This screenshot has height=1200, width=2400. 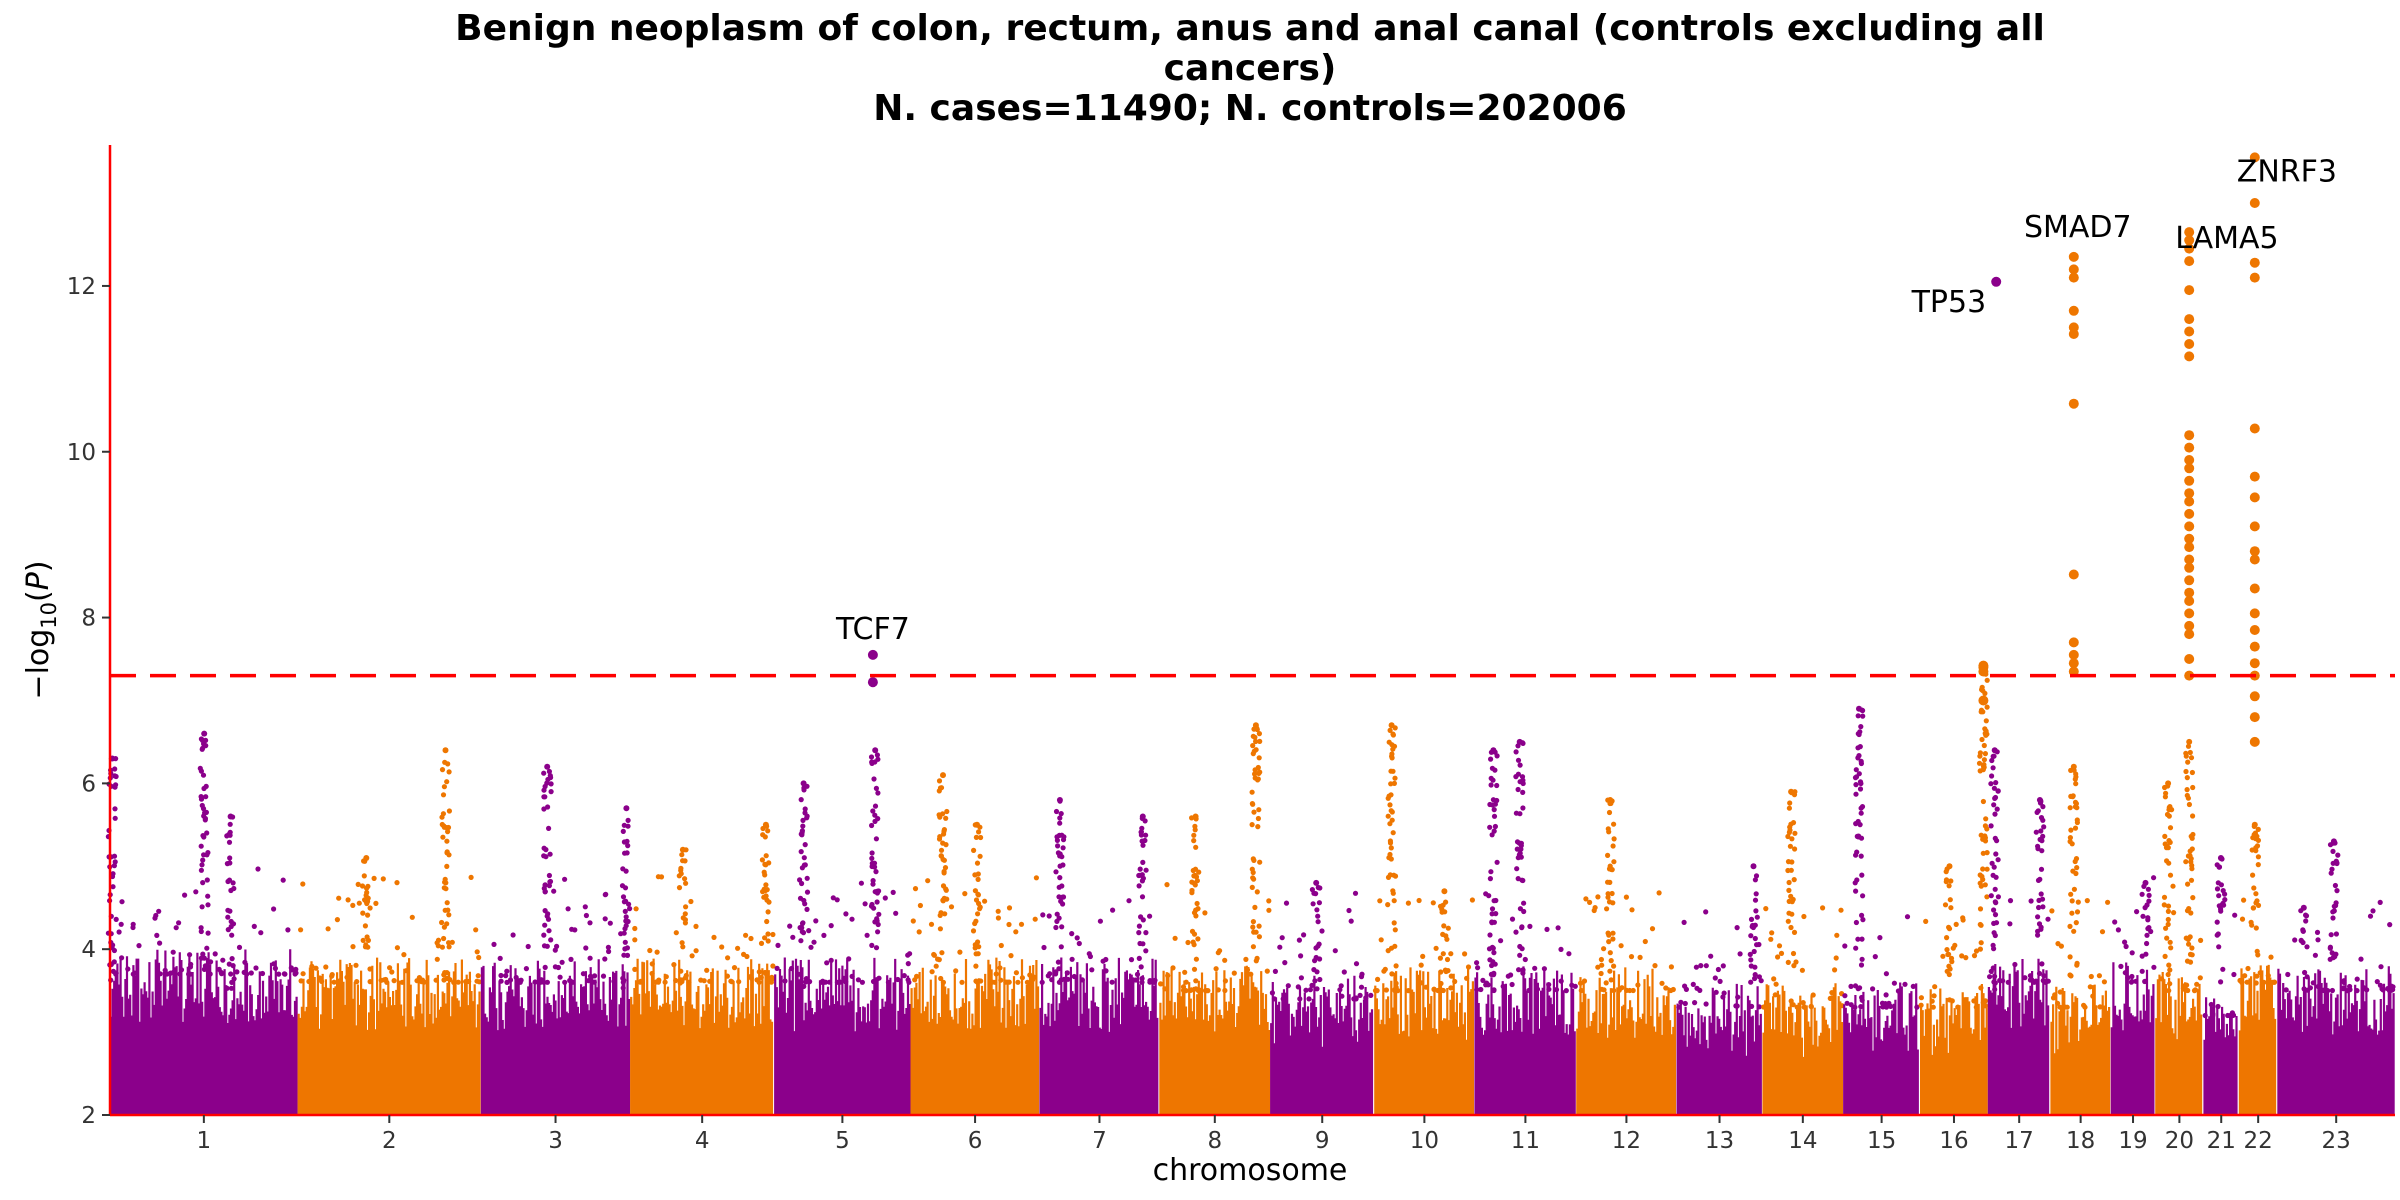 I want to click on chromosome-21-baseline, so click(x=2220, y=1056).